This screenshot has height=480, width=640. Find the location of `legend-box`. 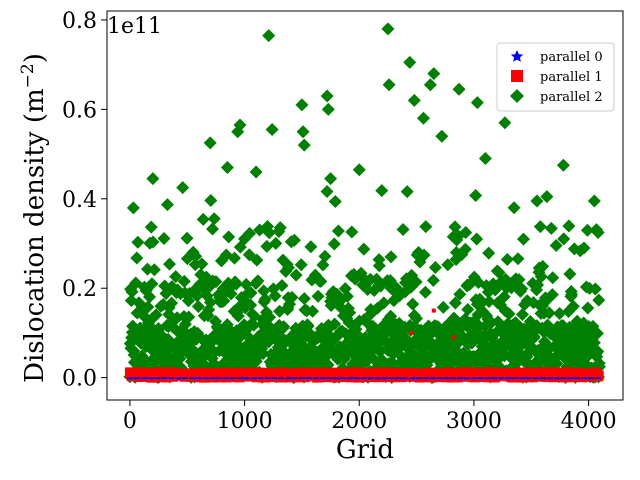

legend-box is located at coordinates (555, 77).